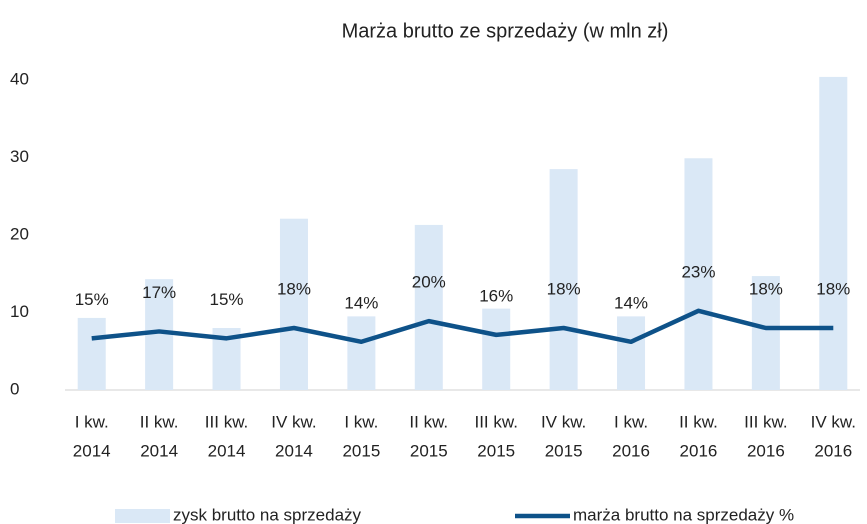  What do you see at coordinates (19, 311) in the screenshot?
I see `y-tick-label: 10` at bounding box center [19, 311].